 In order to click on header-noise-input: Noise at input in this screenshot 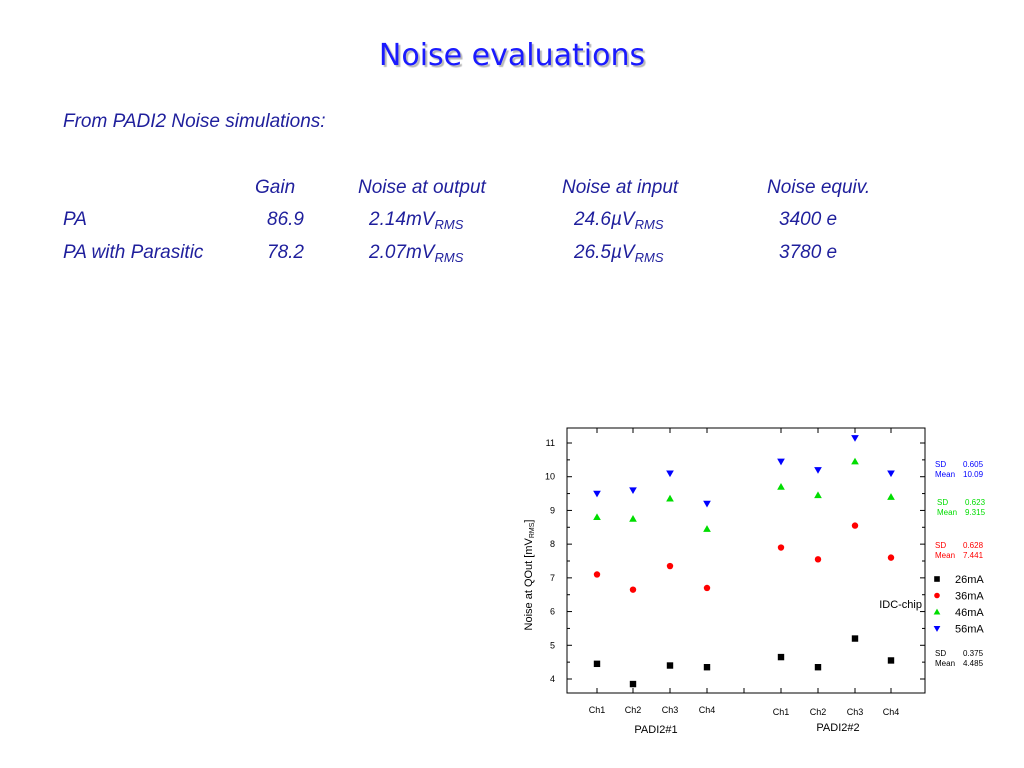, I will do `click(620, 187)`.